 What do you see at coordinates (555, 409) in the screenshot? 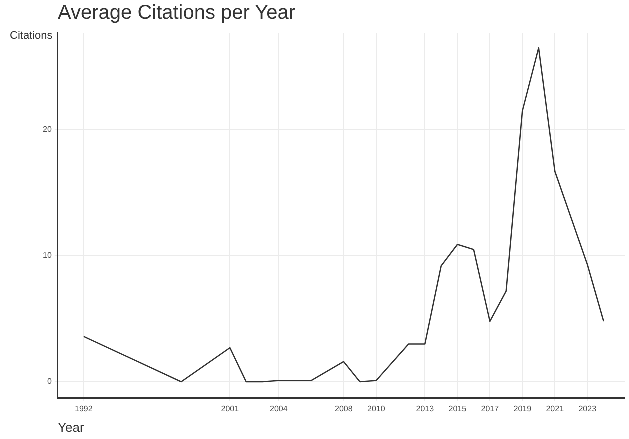
I see `x-tick-label: 2021` at bounding box center [555, 409].